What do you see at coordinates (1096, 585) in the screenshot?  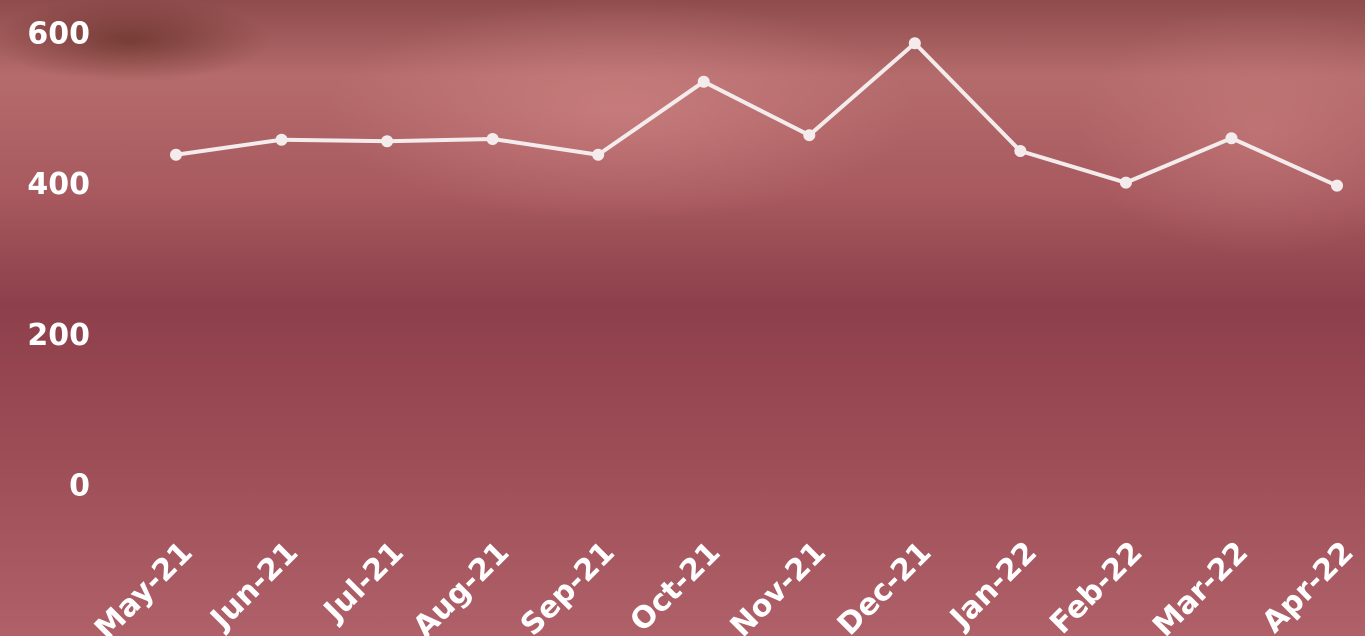 I see `x-tick-label: Feb-22` at bounding box center [1096, 585].